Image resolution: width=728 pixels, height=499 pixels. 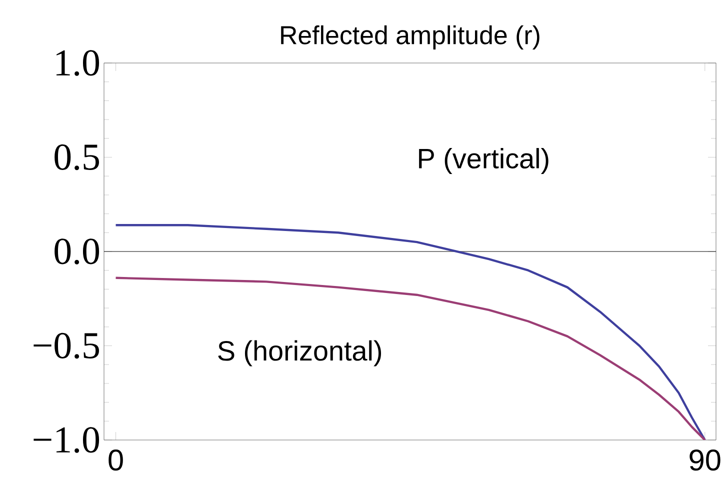 What do you see at coordinates (78, 63) in the screenshot?
I see `y-tick-label: 1.0` at bounding box center [78, 63].